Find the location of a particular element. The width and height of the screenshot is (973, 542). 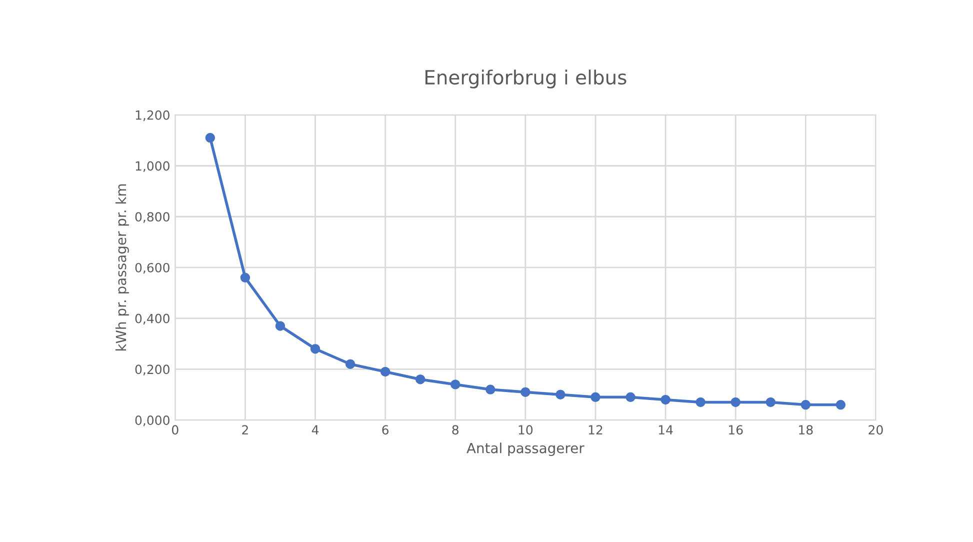

x-tick-label: 2 is located at coordinates (245, 429).